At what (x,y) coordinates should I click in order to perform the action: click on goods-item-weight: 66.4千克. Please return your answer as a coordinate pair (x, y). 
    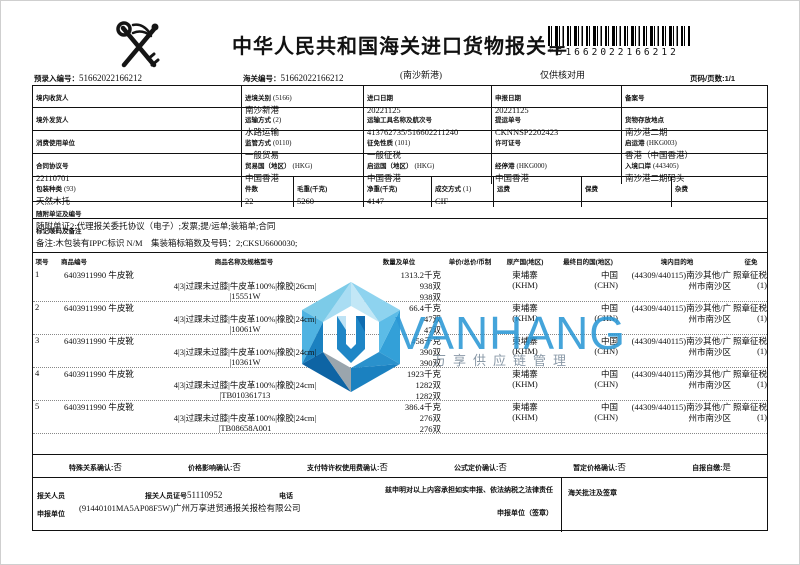
    Looking at the image, I should click on (425, 308).